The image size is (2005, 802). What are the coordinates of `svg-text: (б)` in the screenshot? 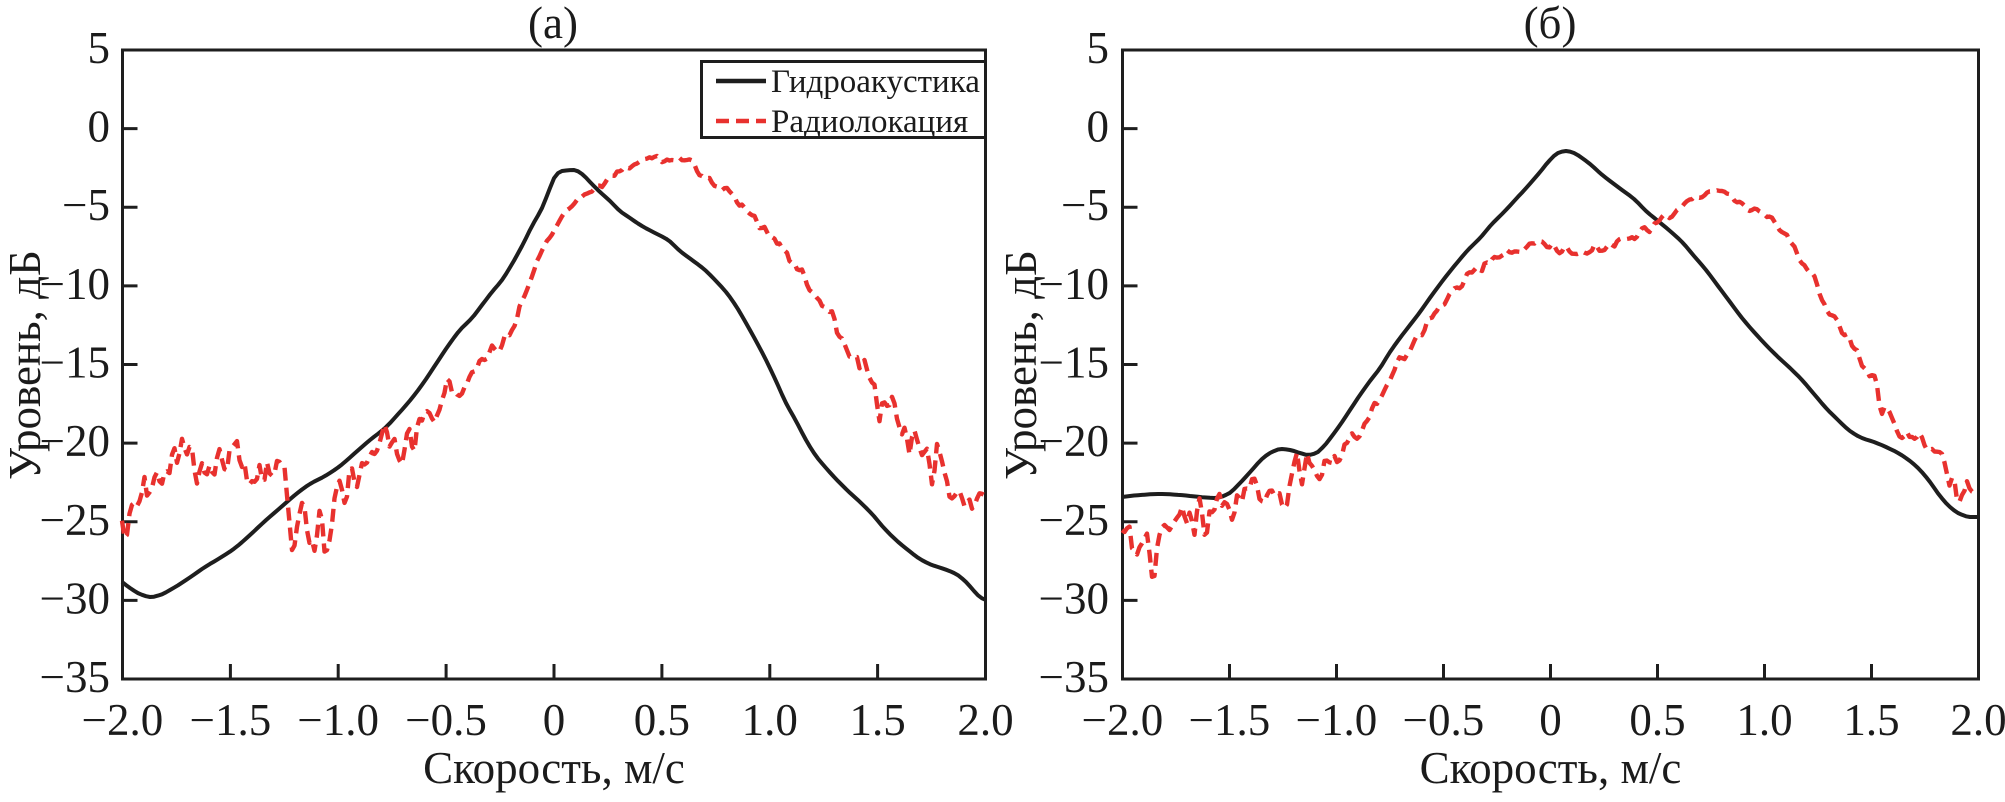 It's located at (1550, 24).